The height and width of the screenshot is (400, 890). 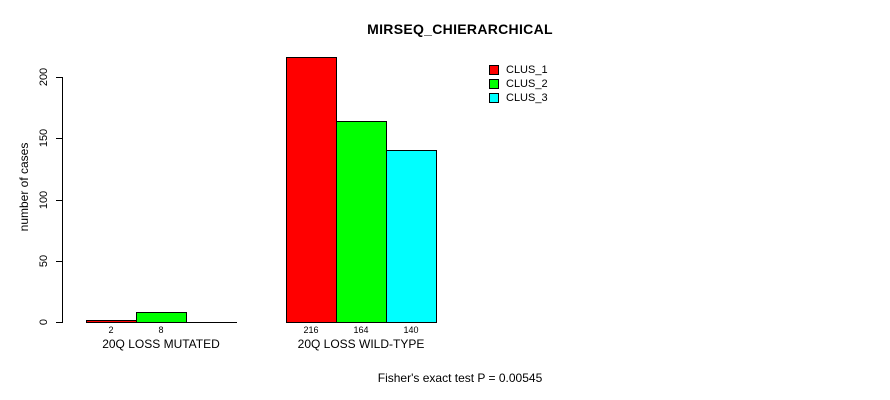 What do you see at coordinates (44, 199) in the screenshot?
I see `y-tick-label: 100` at bounding box center [44, 199].